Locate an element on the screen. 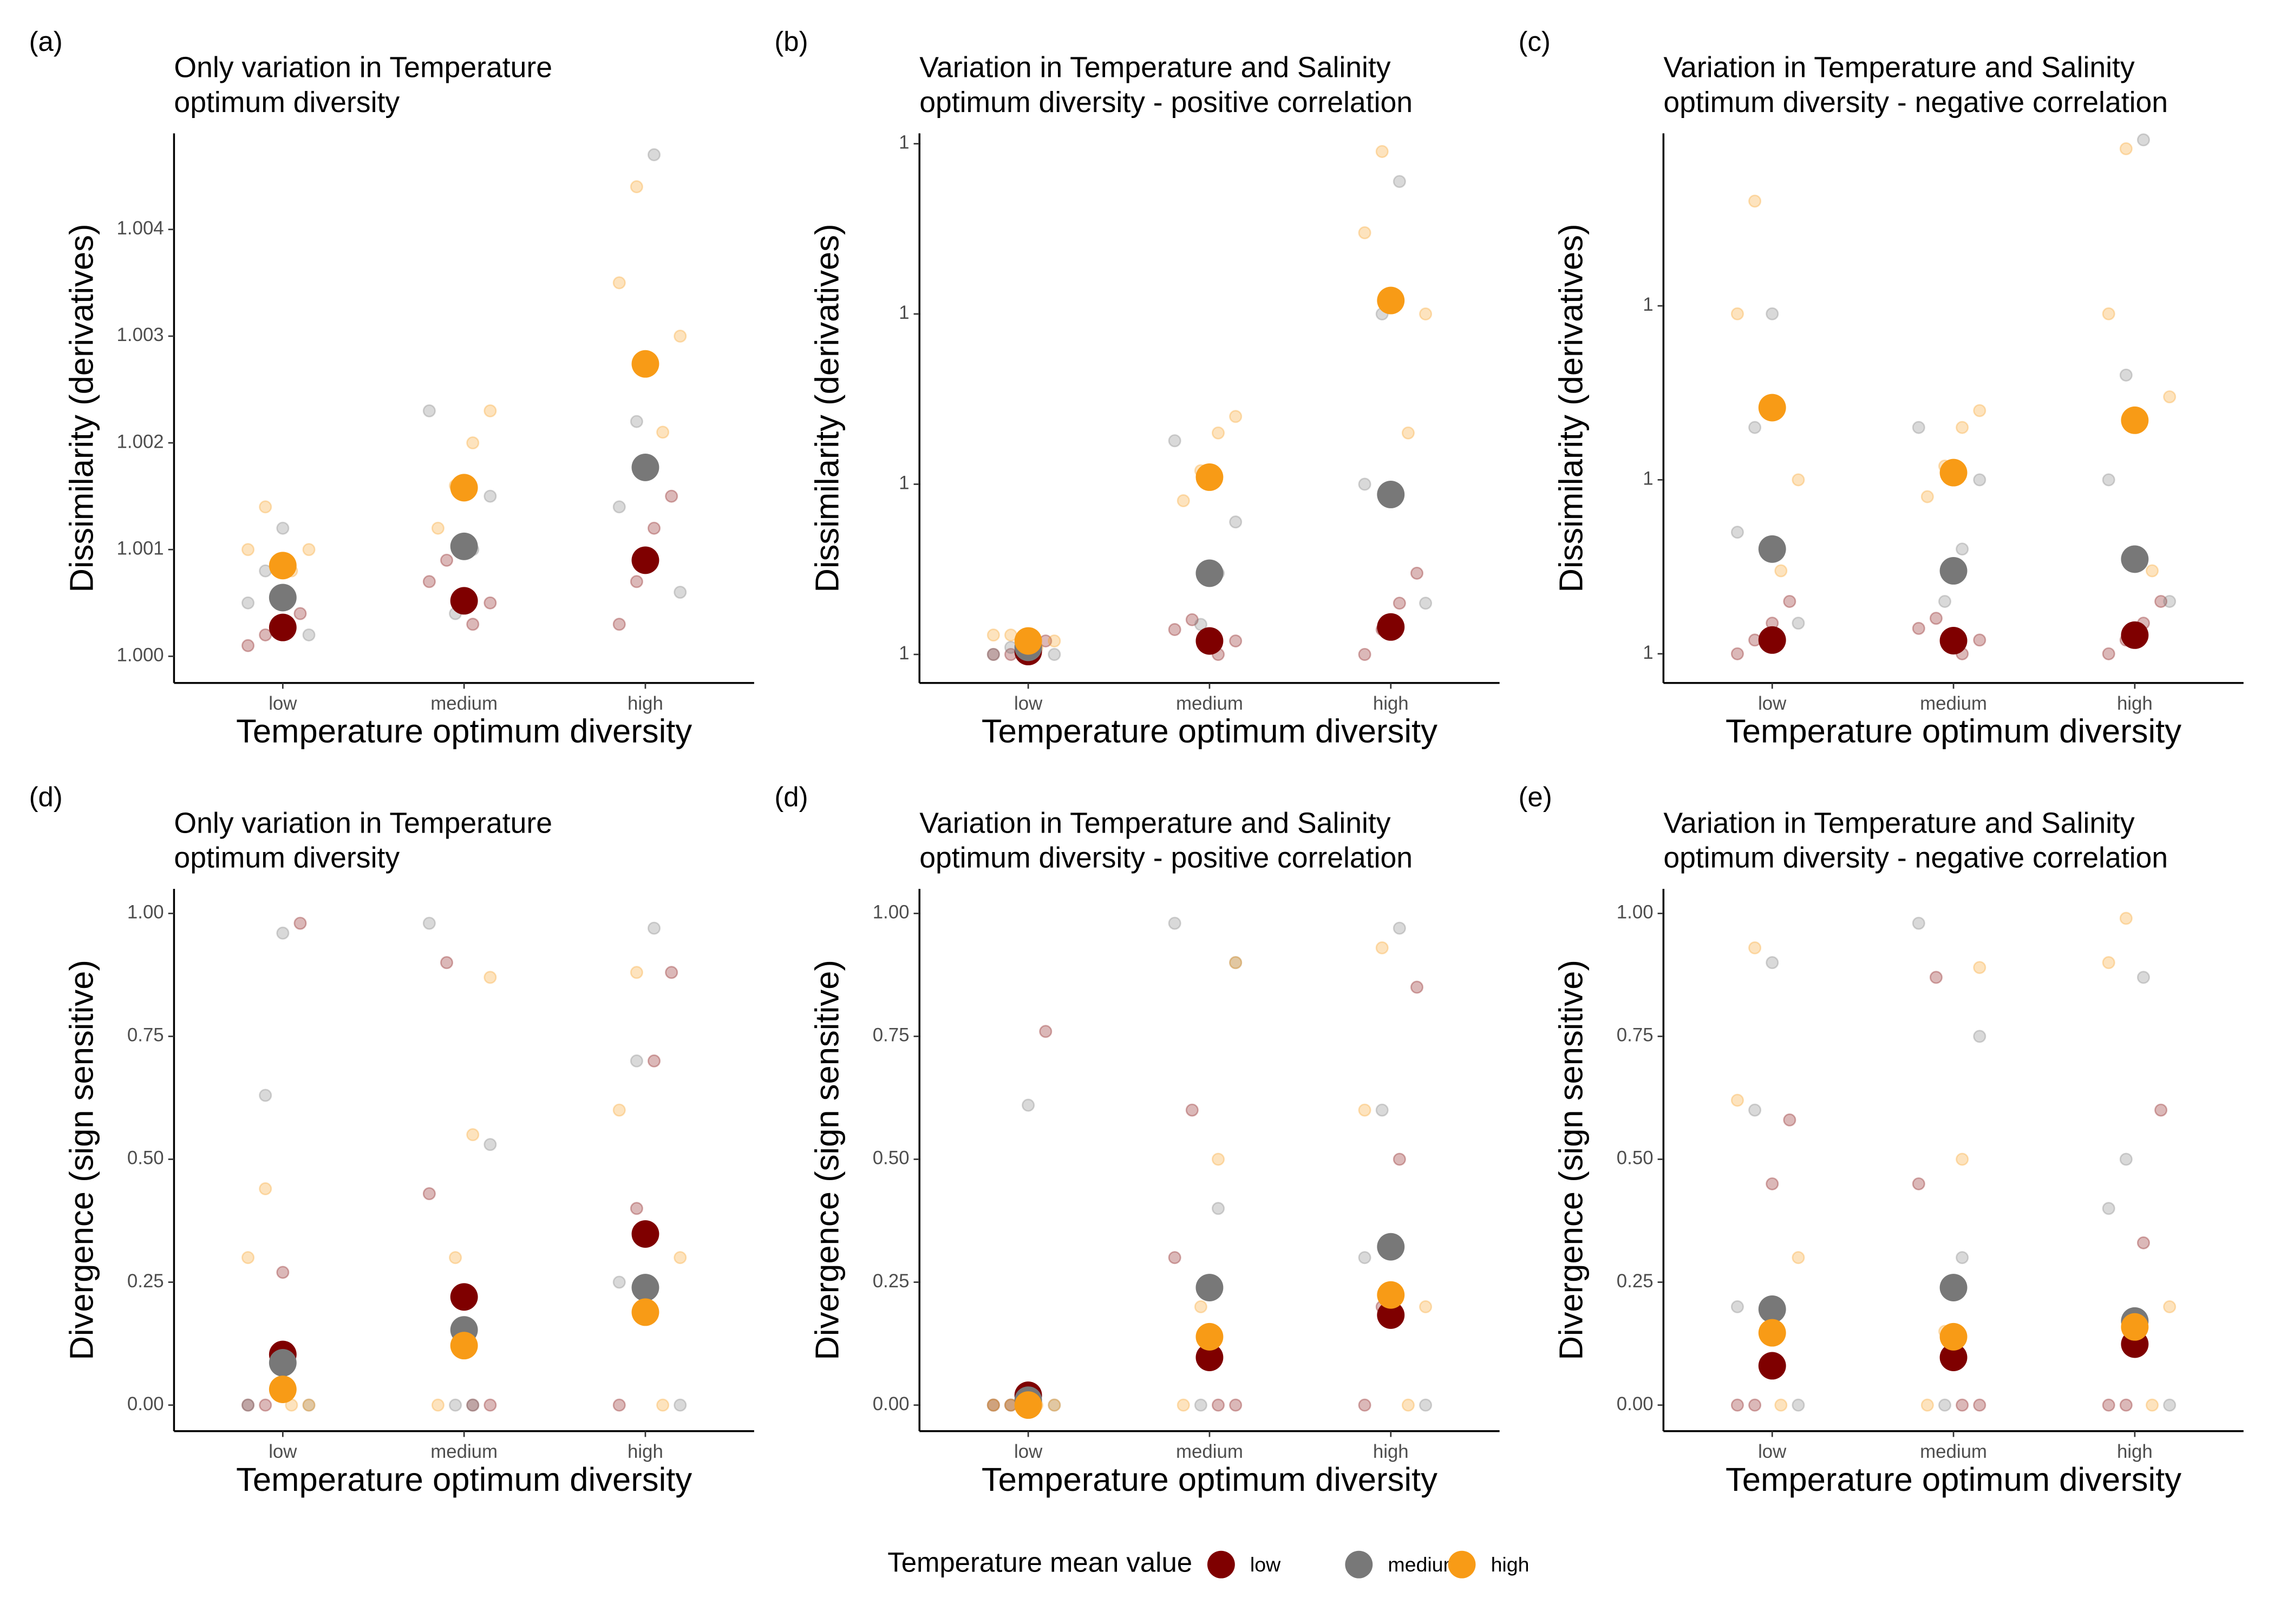  chart-title: Variation in Temperature and Salinity is located at coordinates (1899, 823).